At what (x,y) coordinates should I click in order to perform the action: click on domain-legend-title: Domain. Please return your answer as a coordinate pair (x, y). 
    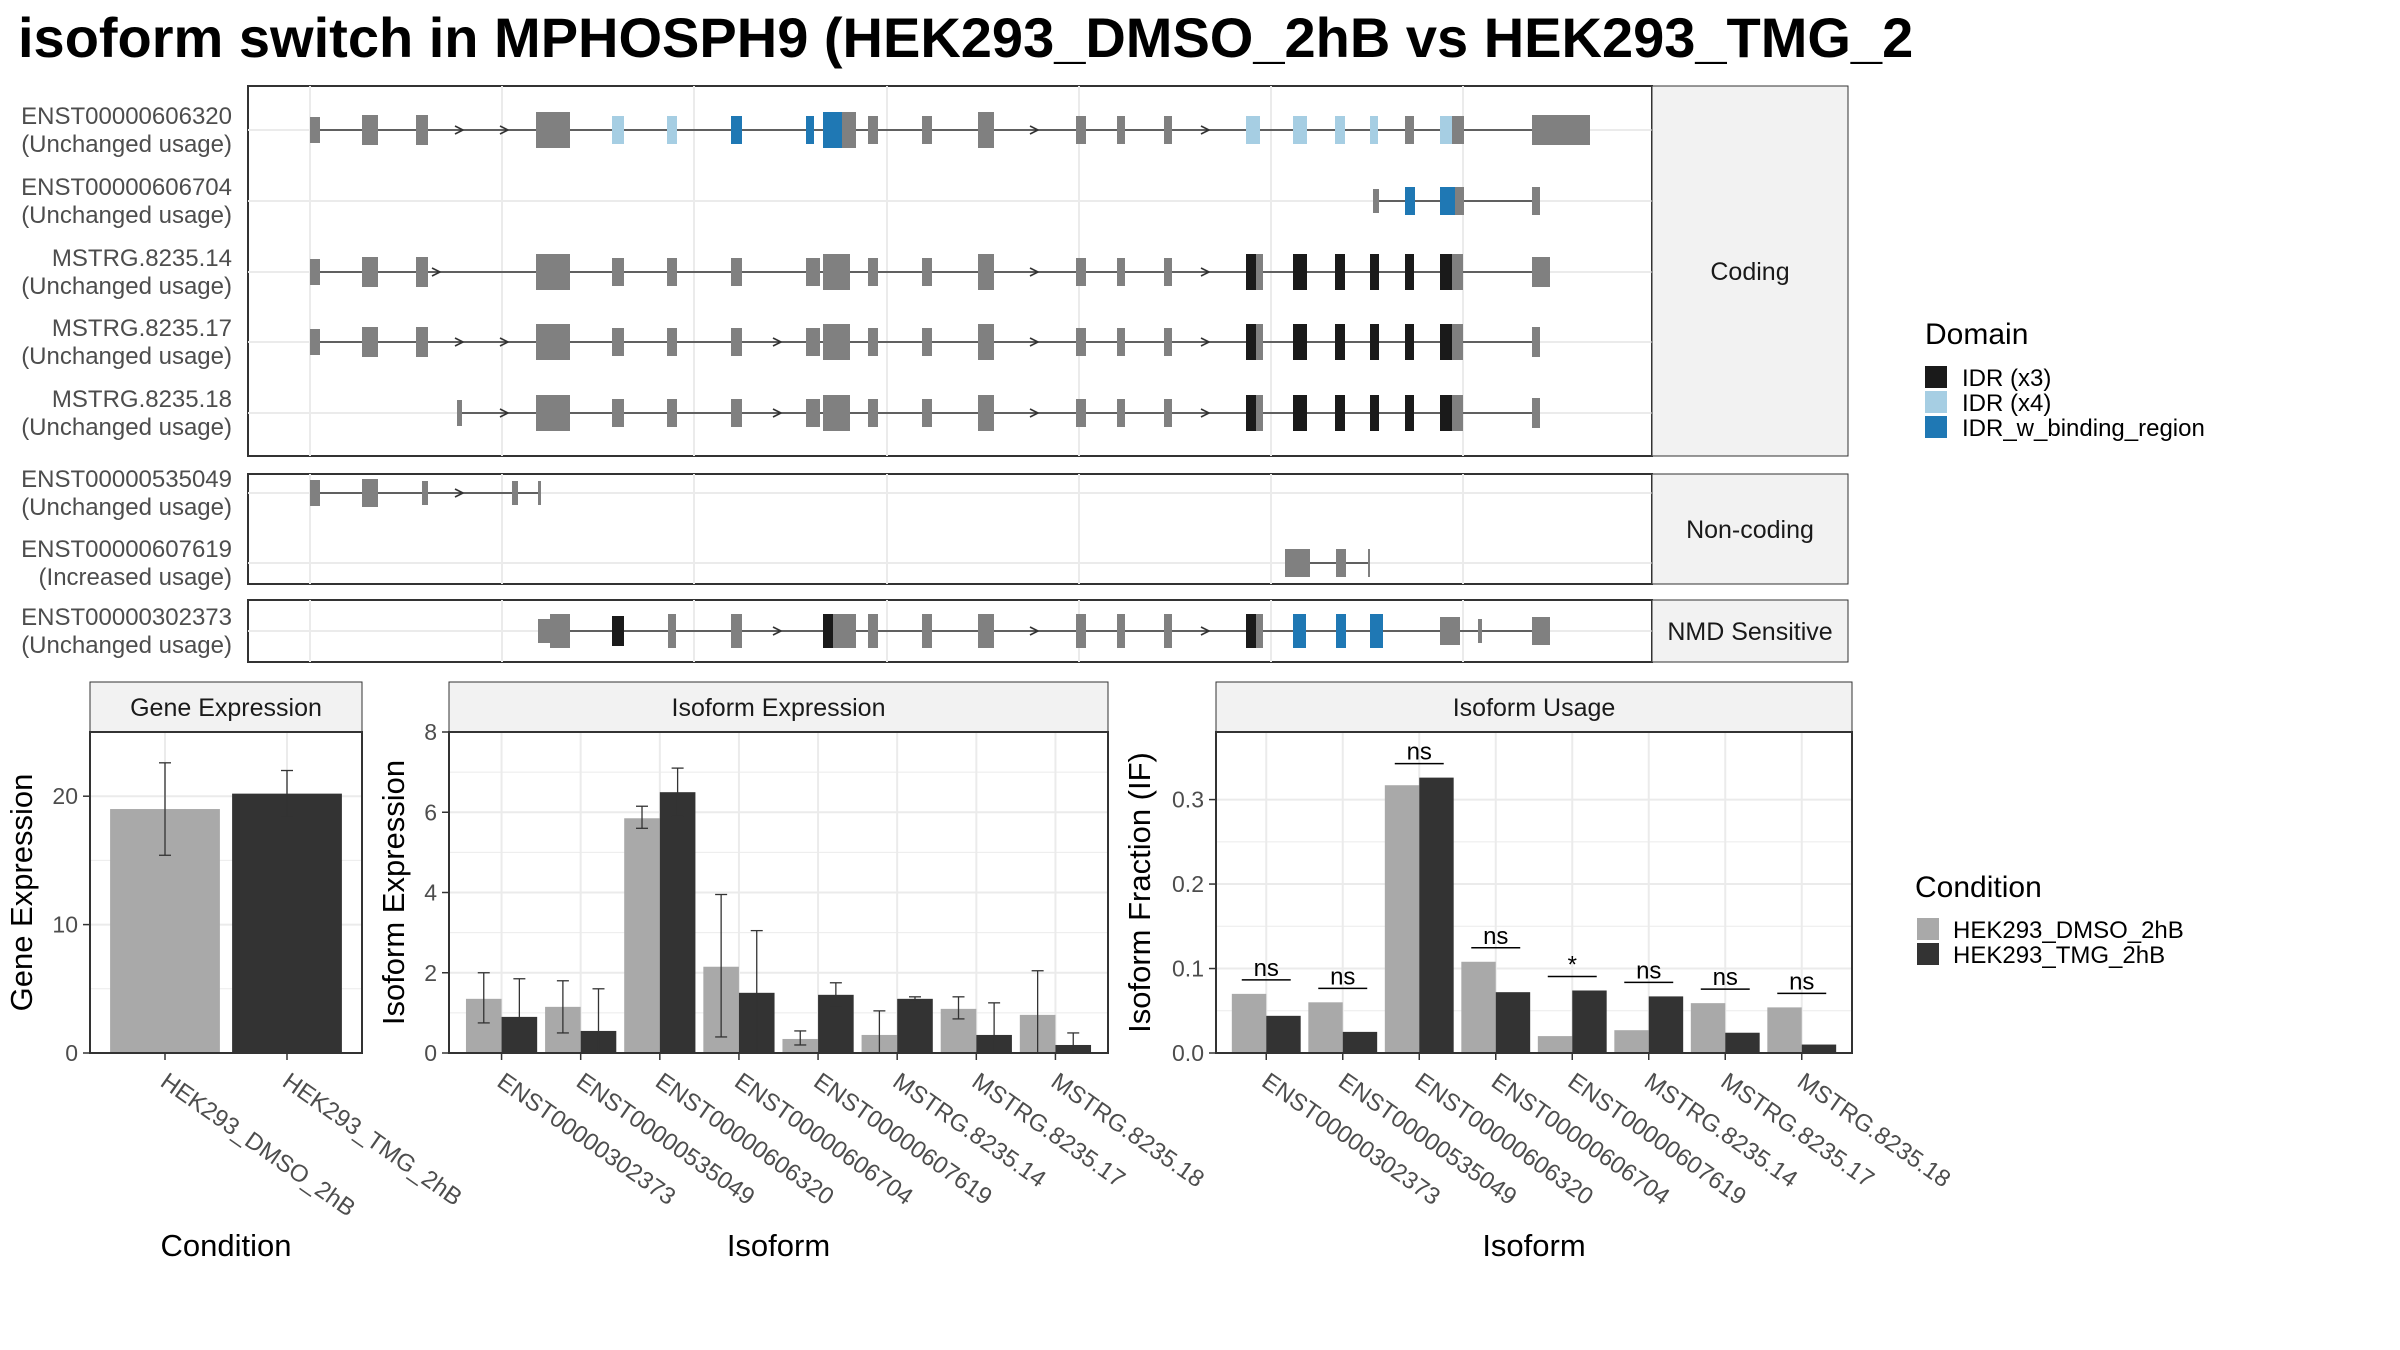
    Looking at the image, I should click on (1976, 334).